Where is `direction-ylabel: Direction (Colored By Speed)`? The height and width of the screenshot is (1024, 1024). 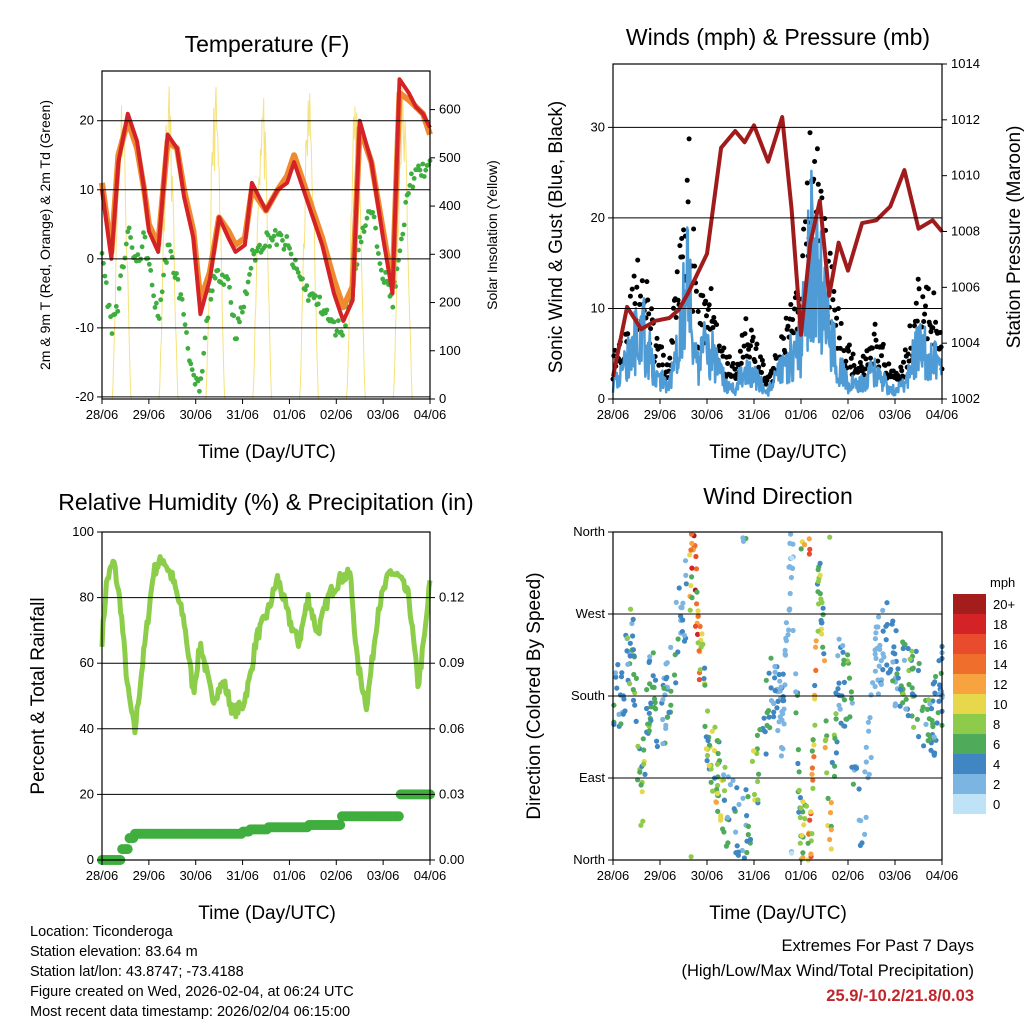 direction-ylabel: Direction (Colored By Speed) is located at coordinates (534, 695).